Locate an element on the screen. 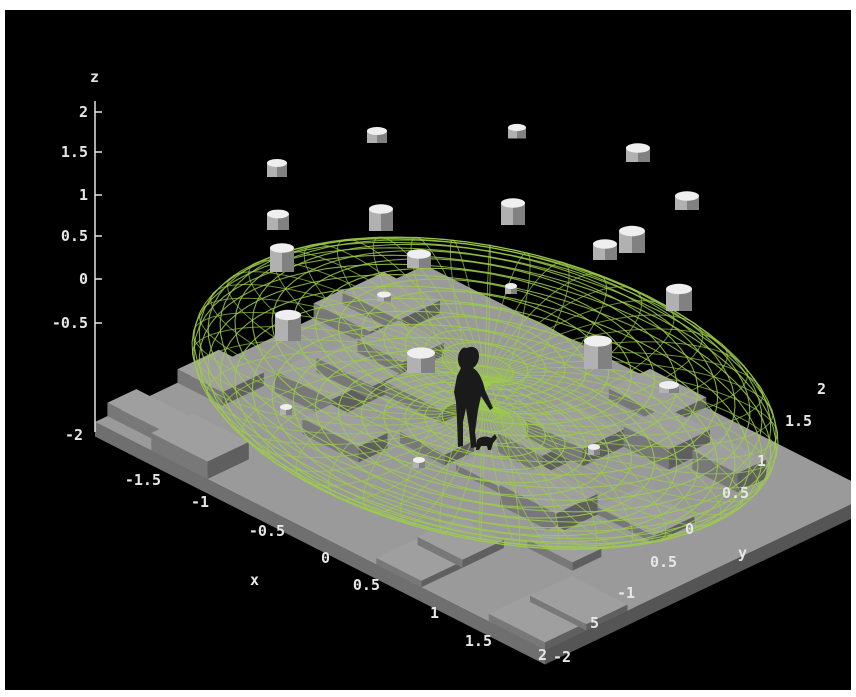 This screenshot has width=856, height=697. figure-body is located at coordinates (473, 397).